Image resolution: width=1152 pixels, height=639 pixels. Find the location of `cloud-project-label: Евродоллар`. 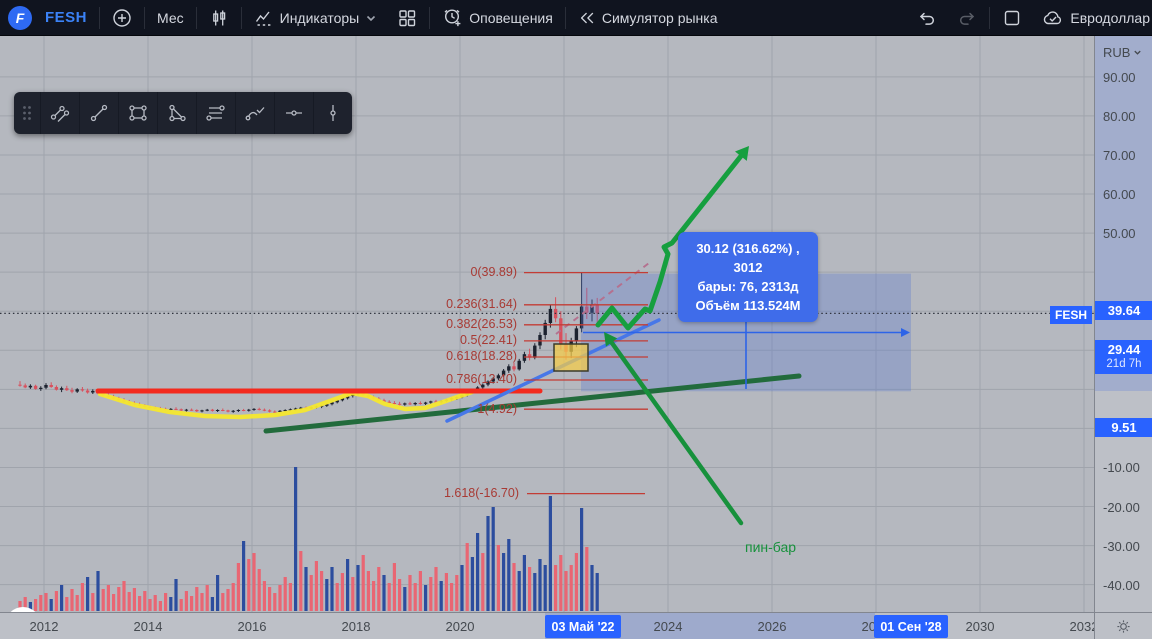

cloud-project-label: Евродоллар is located at coordinates (1110, 17).